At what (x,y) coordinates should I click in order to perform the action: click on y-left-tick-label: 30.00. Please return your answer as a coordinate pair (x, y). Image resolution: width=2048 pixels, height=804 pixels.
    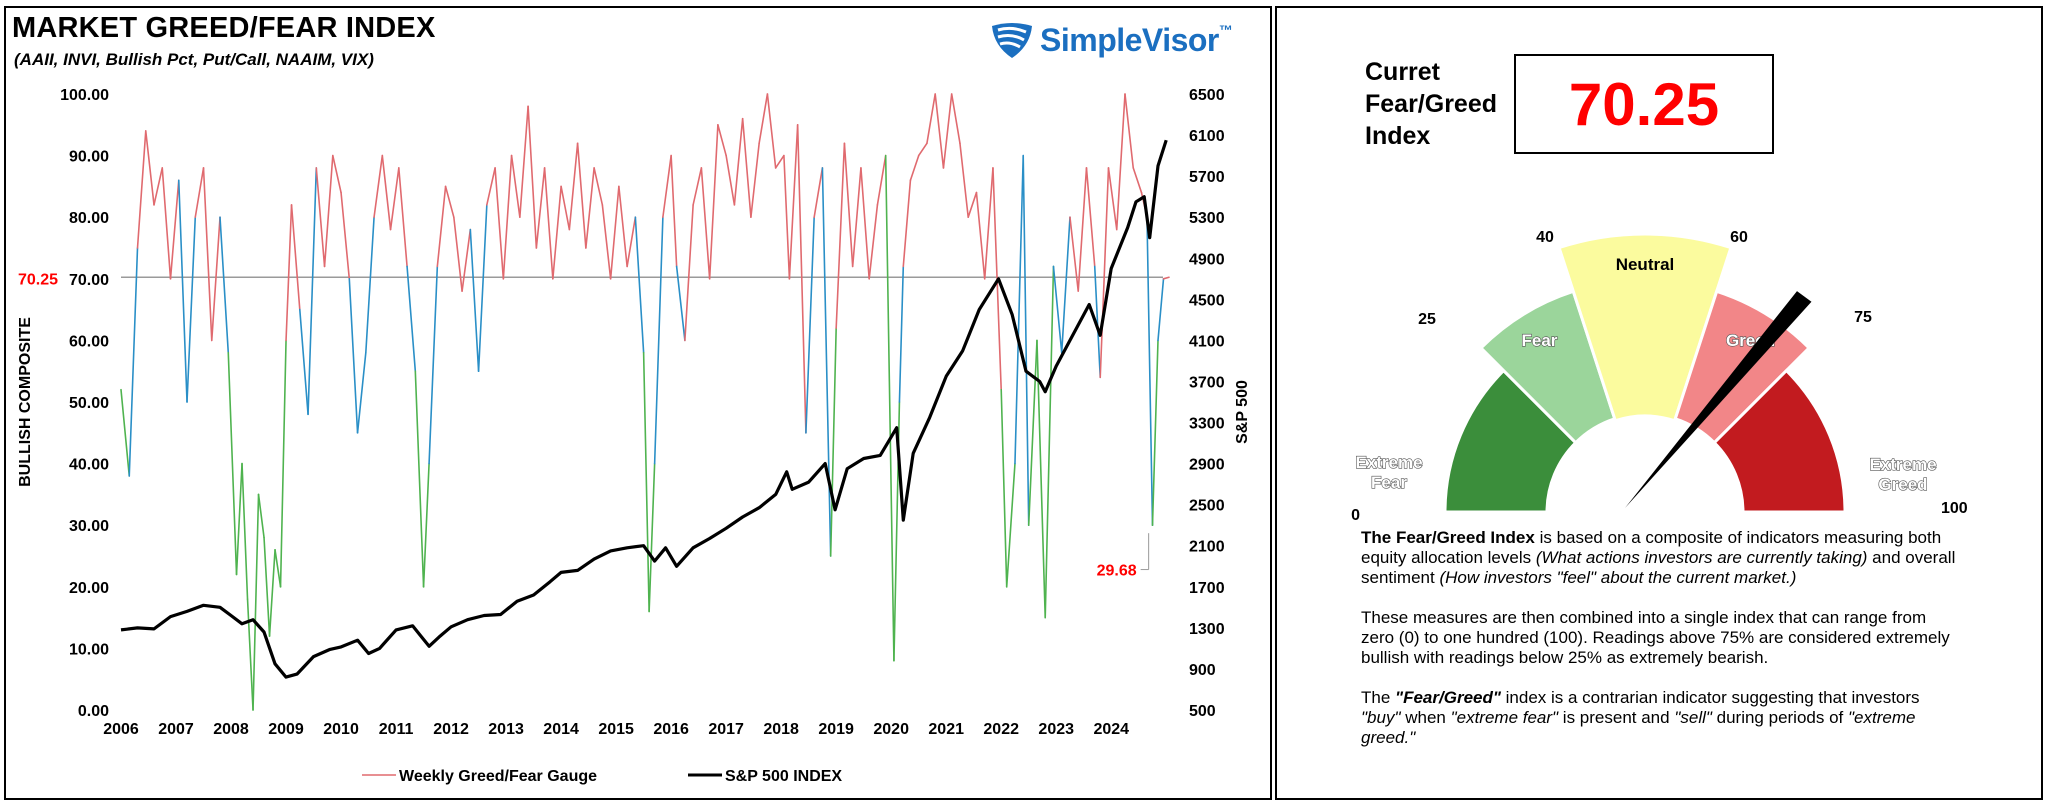
    Looking at the image, I should click on (89, 526).